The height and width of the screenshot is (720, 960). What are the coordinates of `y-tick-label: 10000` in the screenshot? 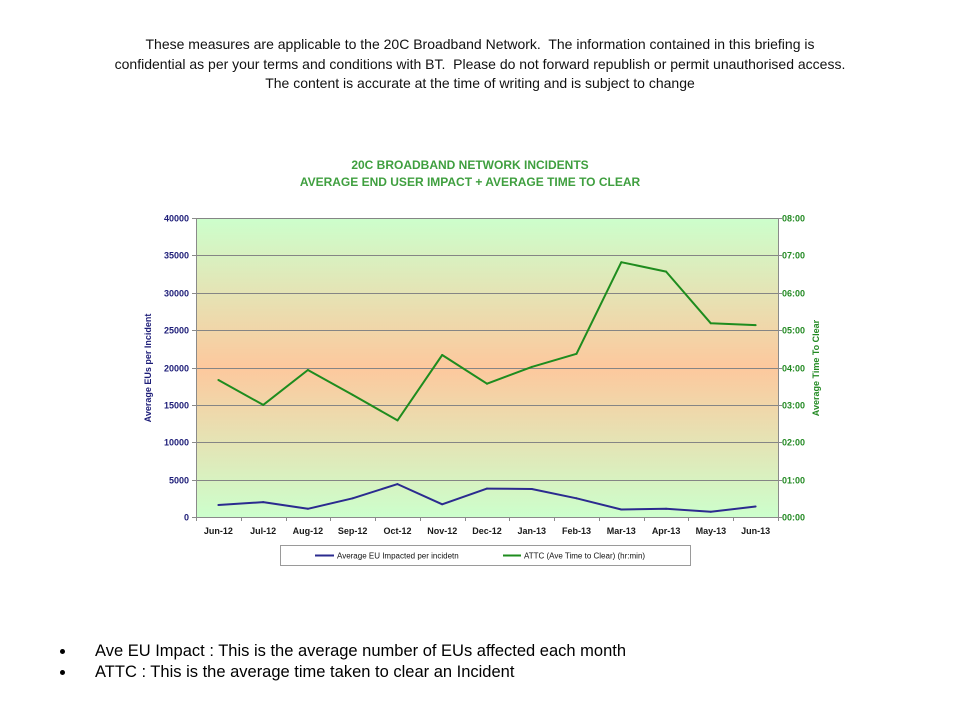 It's located at (176, 443).